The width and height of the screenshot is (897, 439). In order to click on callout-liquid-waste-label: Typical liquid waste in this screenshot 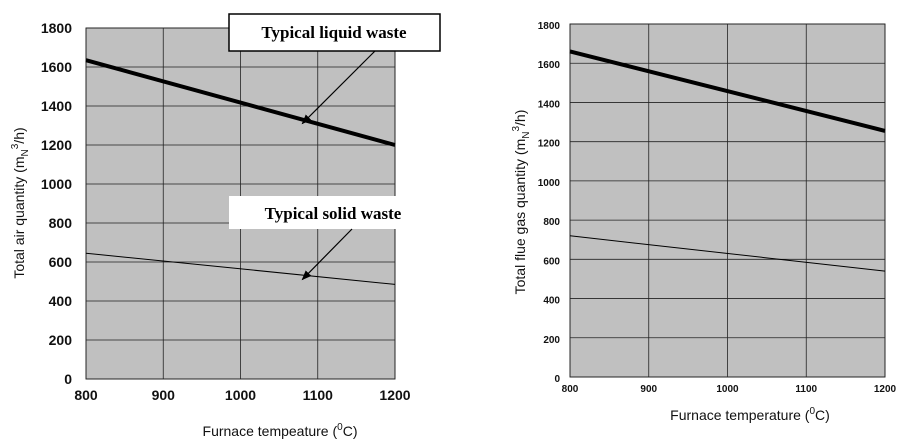, I will do `click(334, 32)`.